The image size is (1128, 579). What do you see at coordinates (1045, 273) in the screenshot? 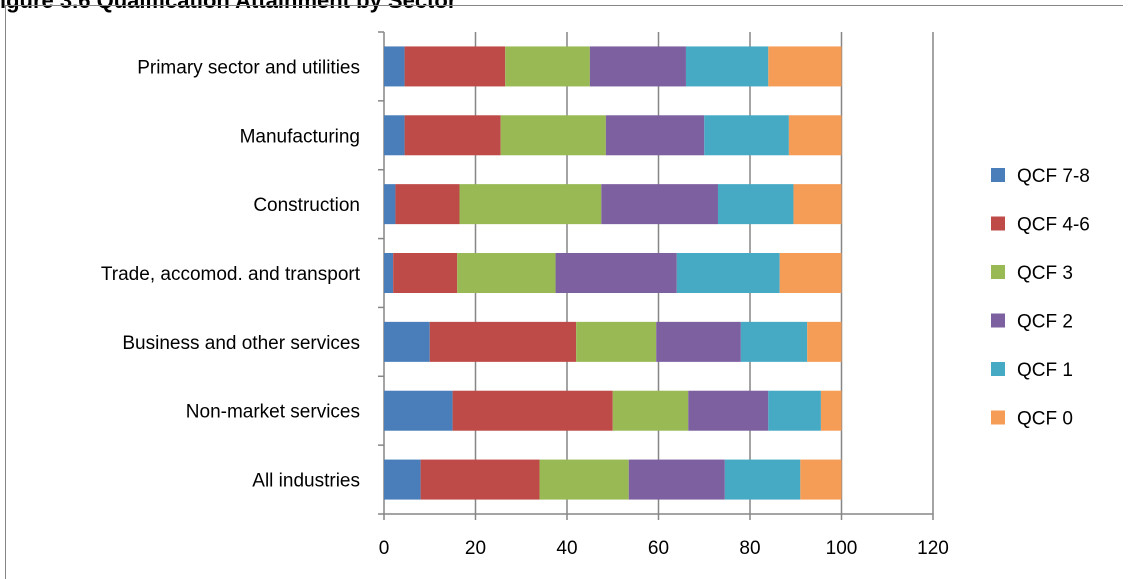
I see `legend-label-qcf-3: QCF 3` at bounding box center [1045, 273].